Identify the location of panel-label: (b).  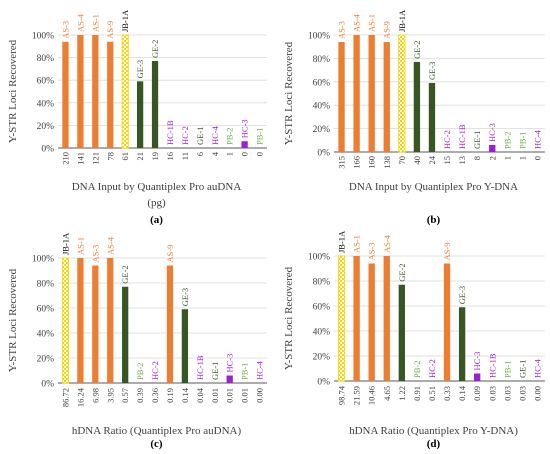
(434, 220).